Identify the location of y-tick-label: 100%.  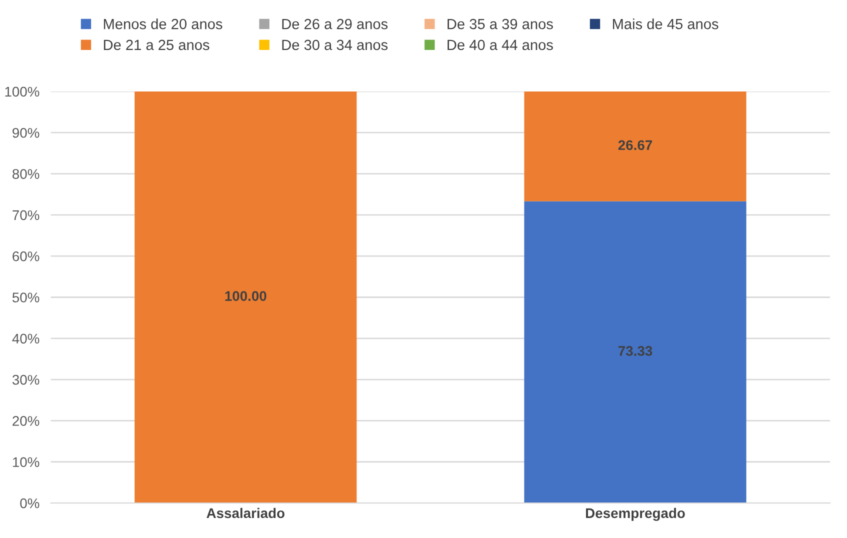
(22, 91).